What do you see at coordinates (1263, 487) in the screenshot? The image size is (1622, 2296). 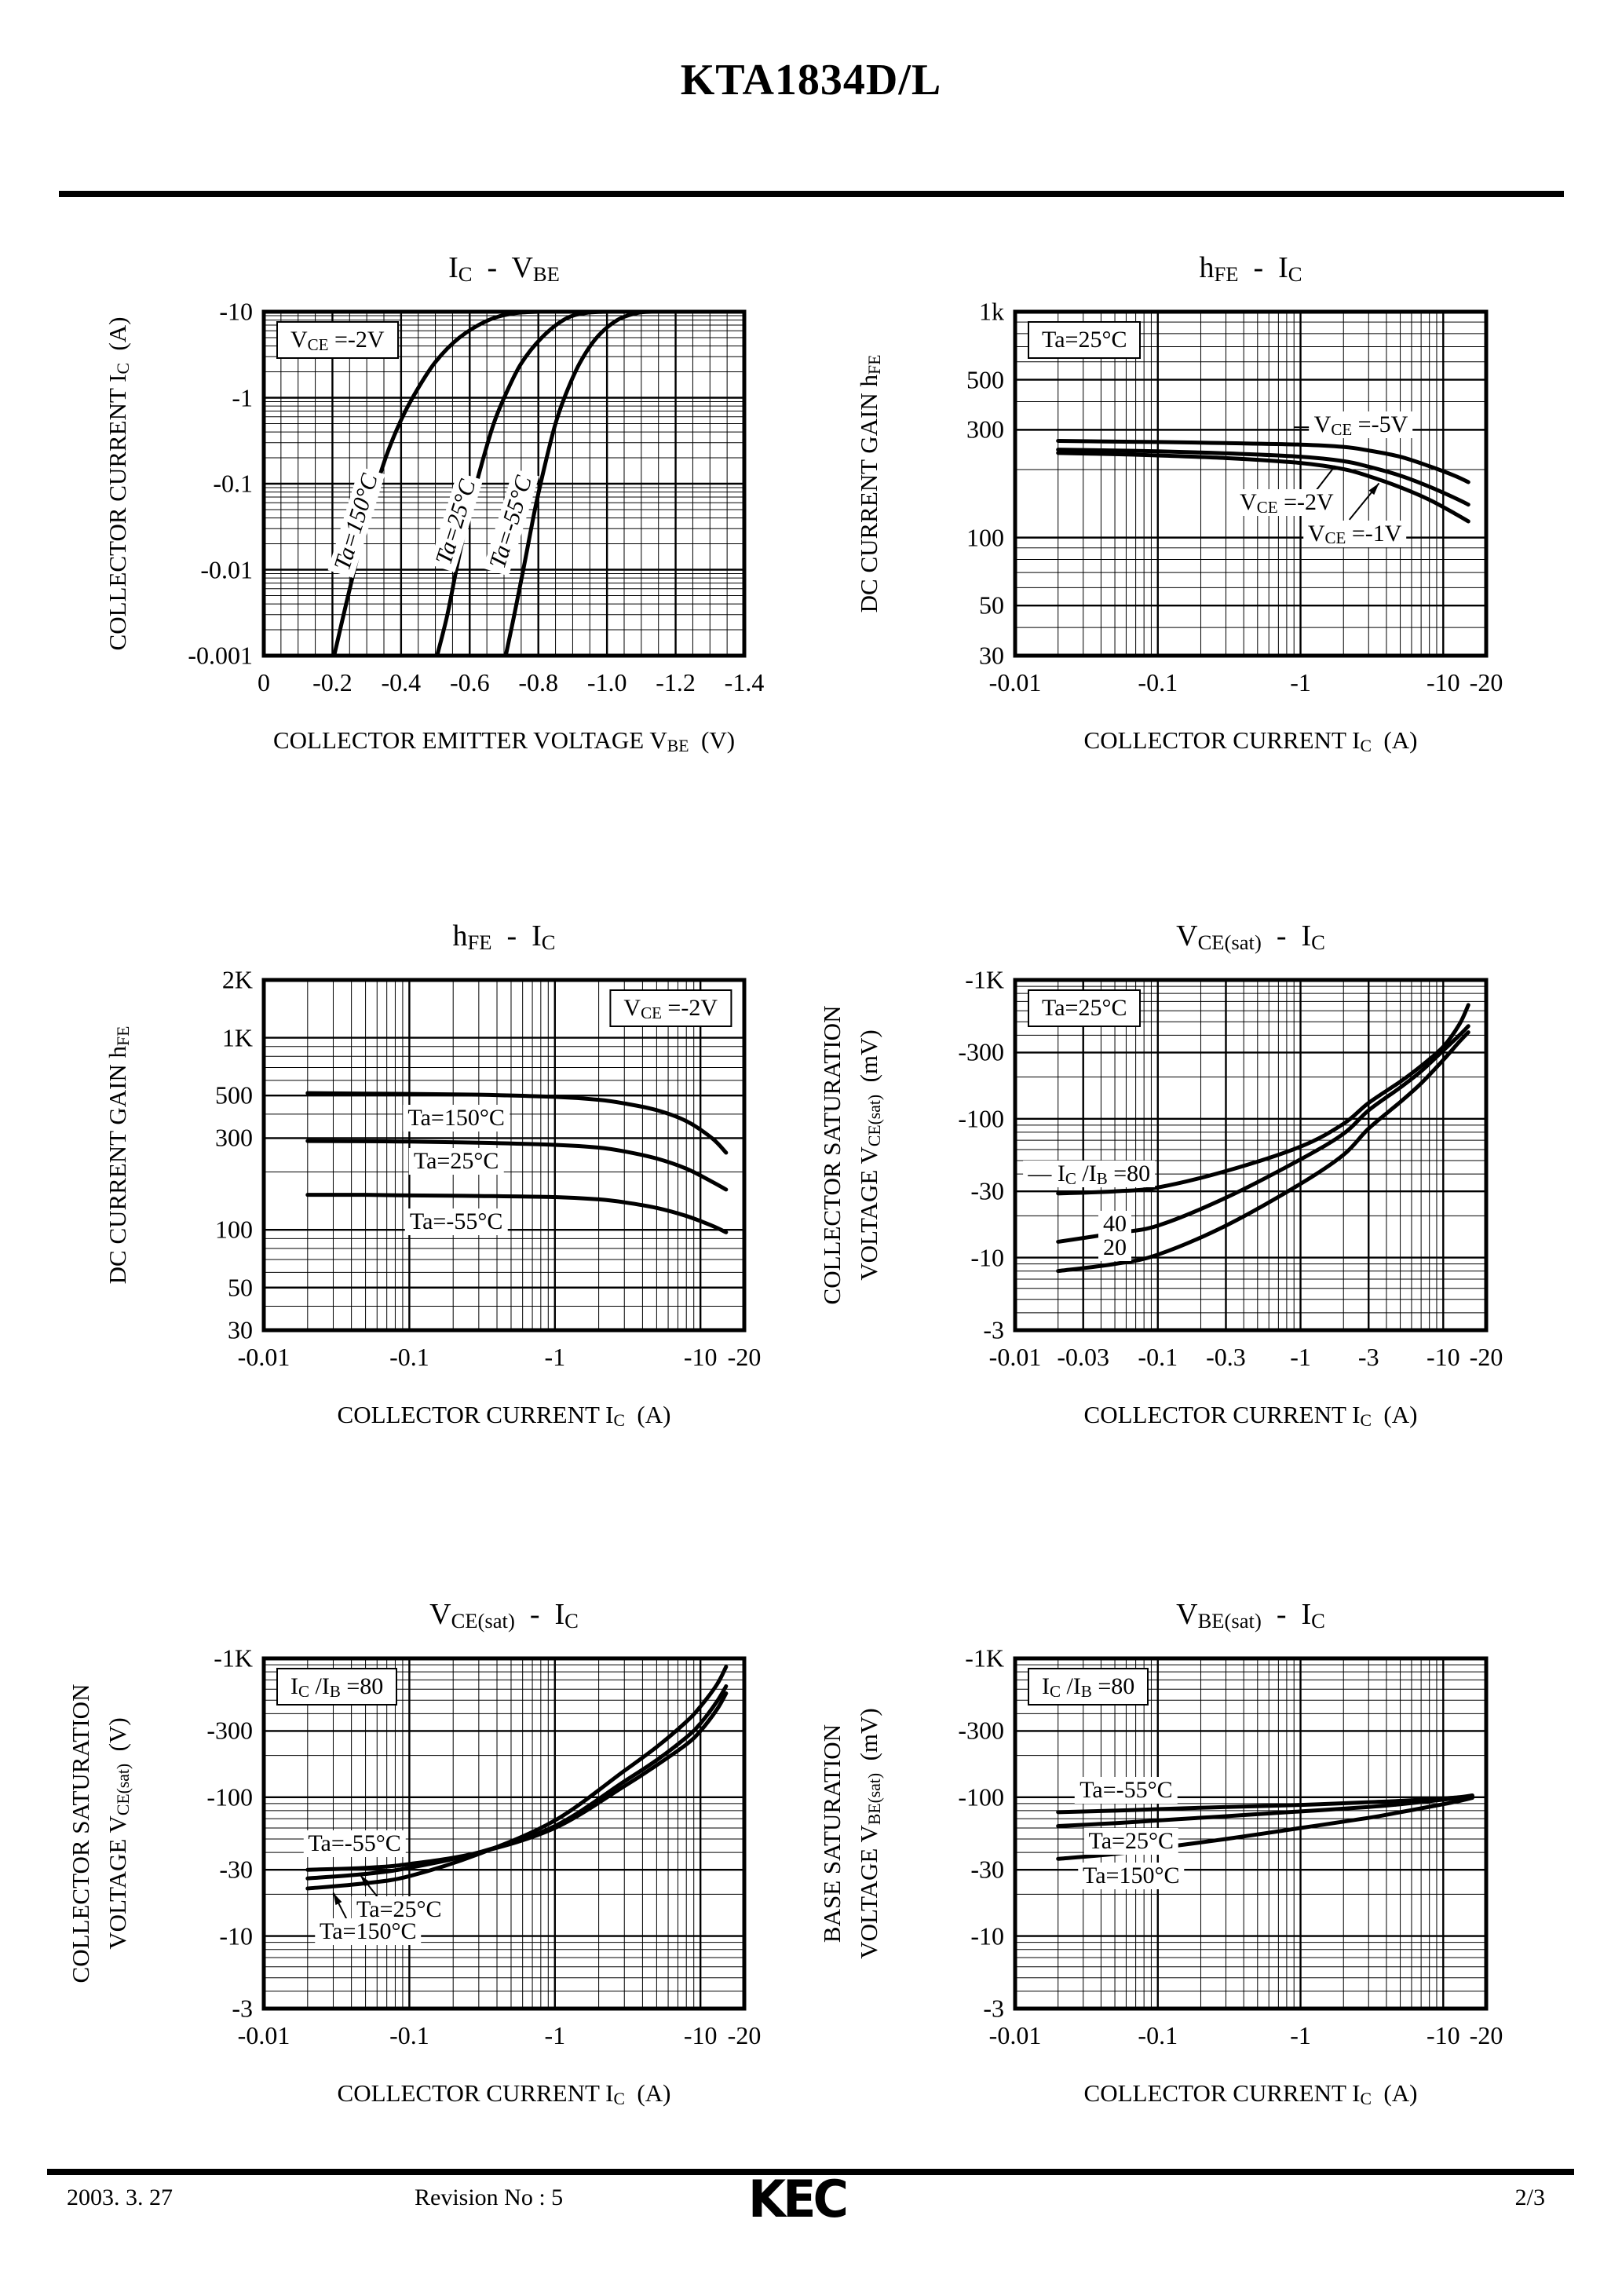 I see `curve-VCE=-1V` at bounding box center [1263, 487].